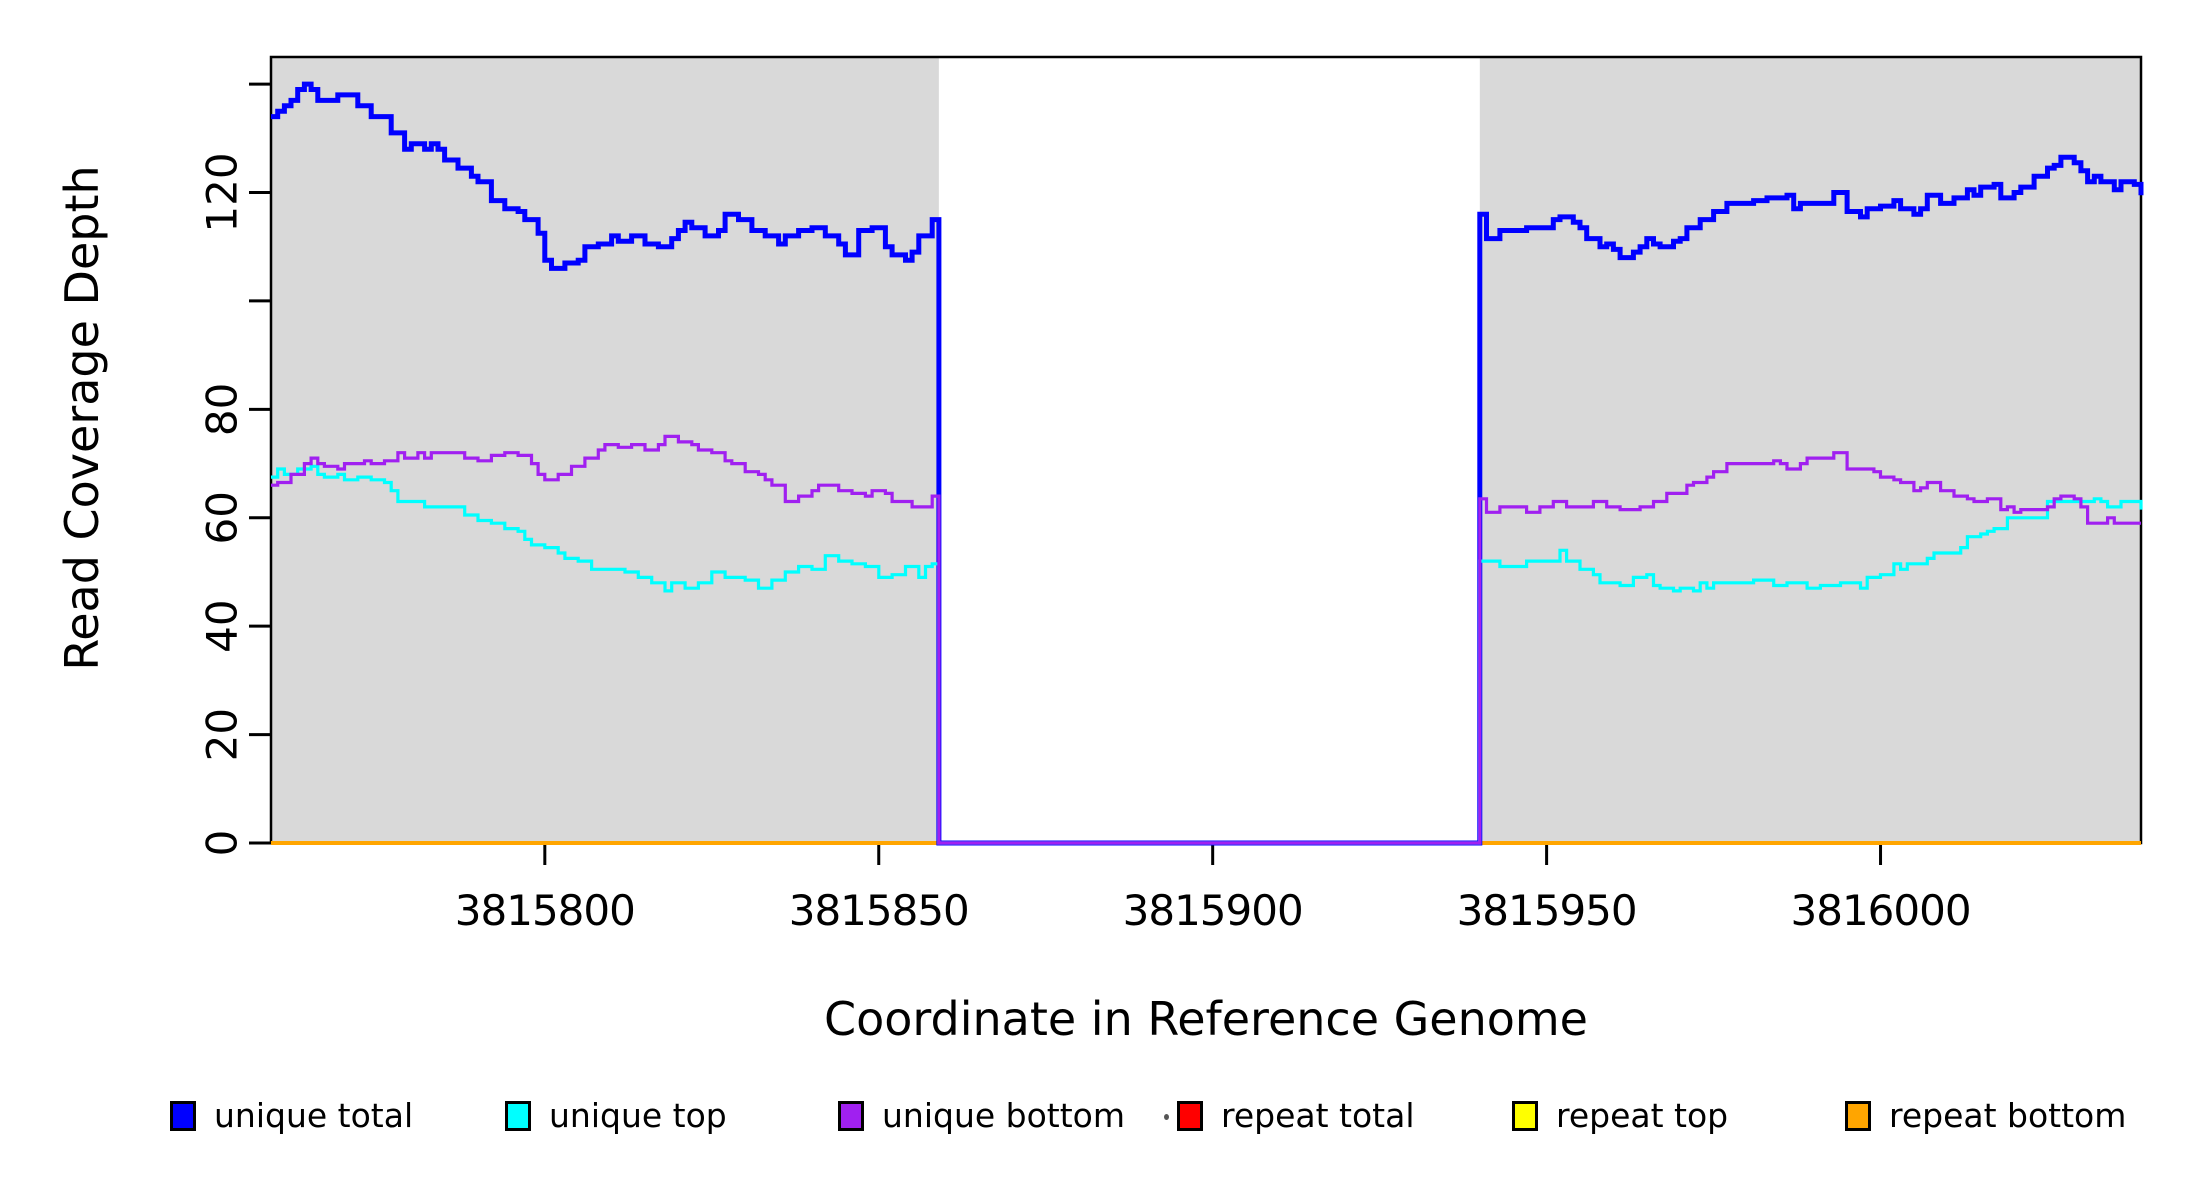  I want to click on repeat-top-swatch-icon, so click(1525, 1115).